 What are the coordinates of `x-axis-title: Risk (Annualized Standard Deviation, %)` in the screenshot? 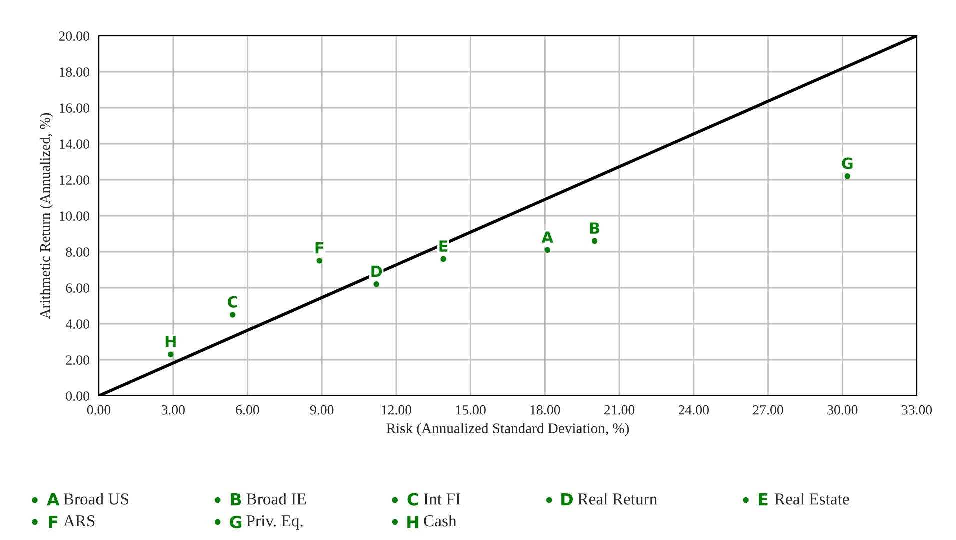 It's located at (508, 429).